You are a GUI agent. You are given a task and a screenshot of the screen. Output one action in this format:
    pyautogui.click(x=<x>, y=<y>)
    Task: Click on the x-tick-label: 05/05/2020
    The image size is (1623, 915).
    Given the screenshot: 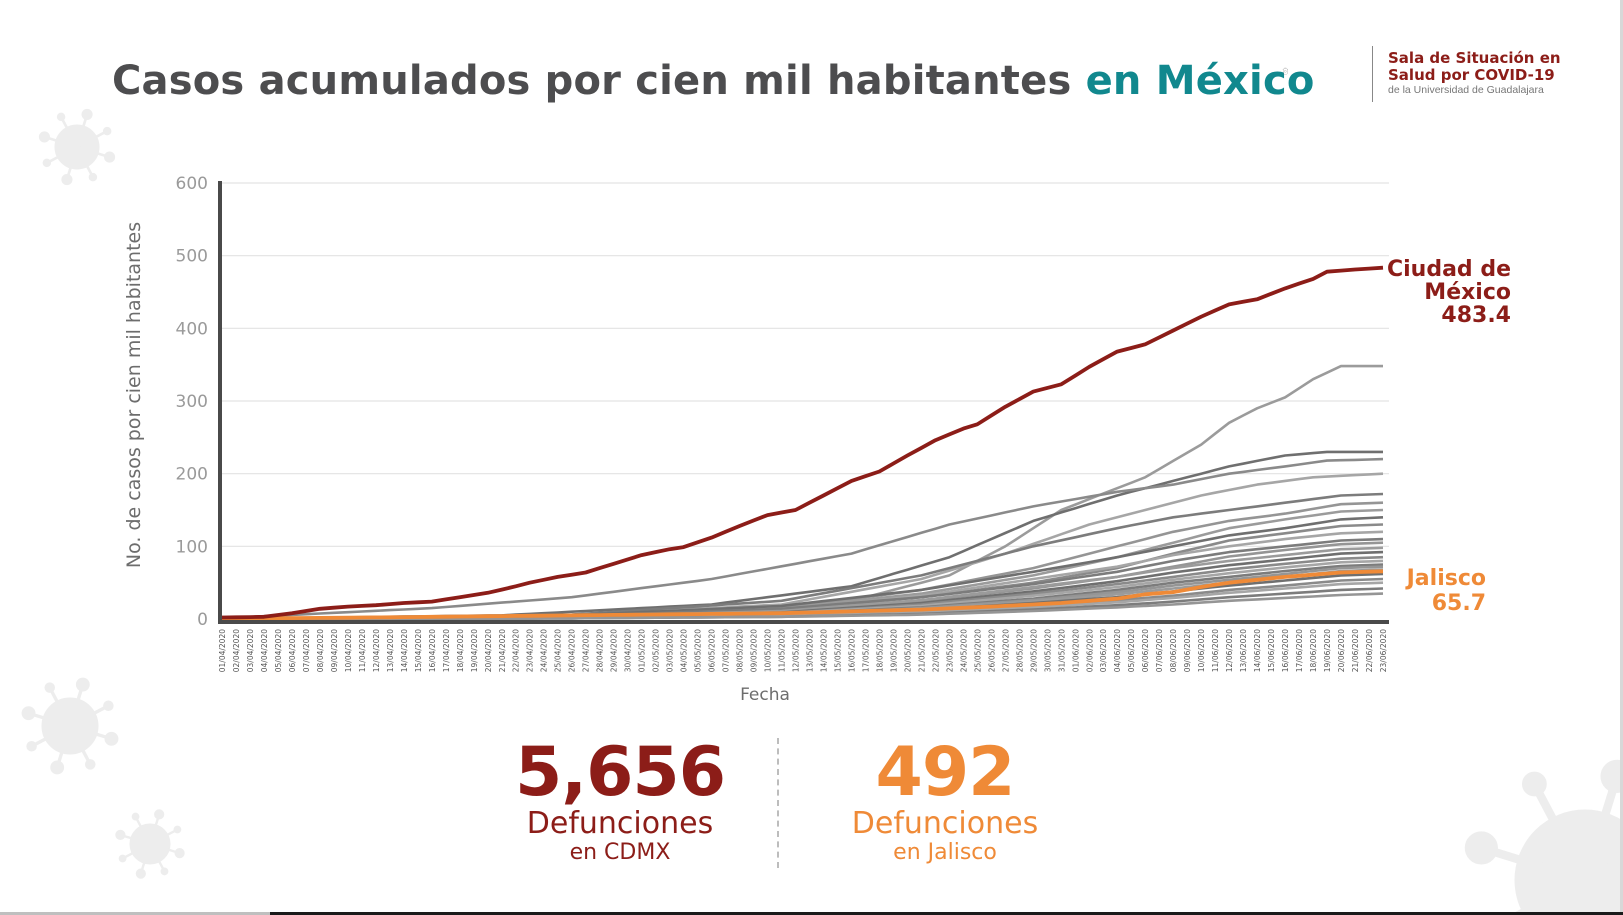 What is the action you would take?
    pyautogui.click(x=698, y=650)
    